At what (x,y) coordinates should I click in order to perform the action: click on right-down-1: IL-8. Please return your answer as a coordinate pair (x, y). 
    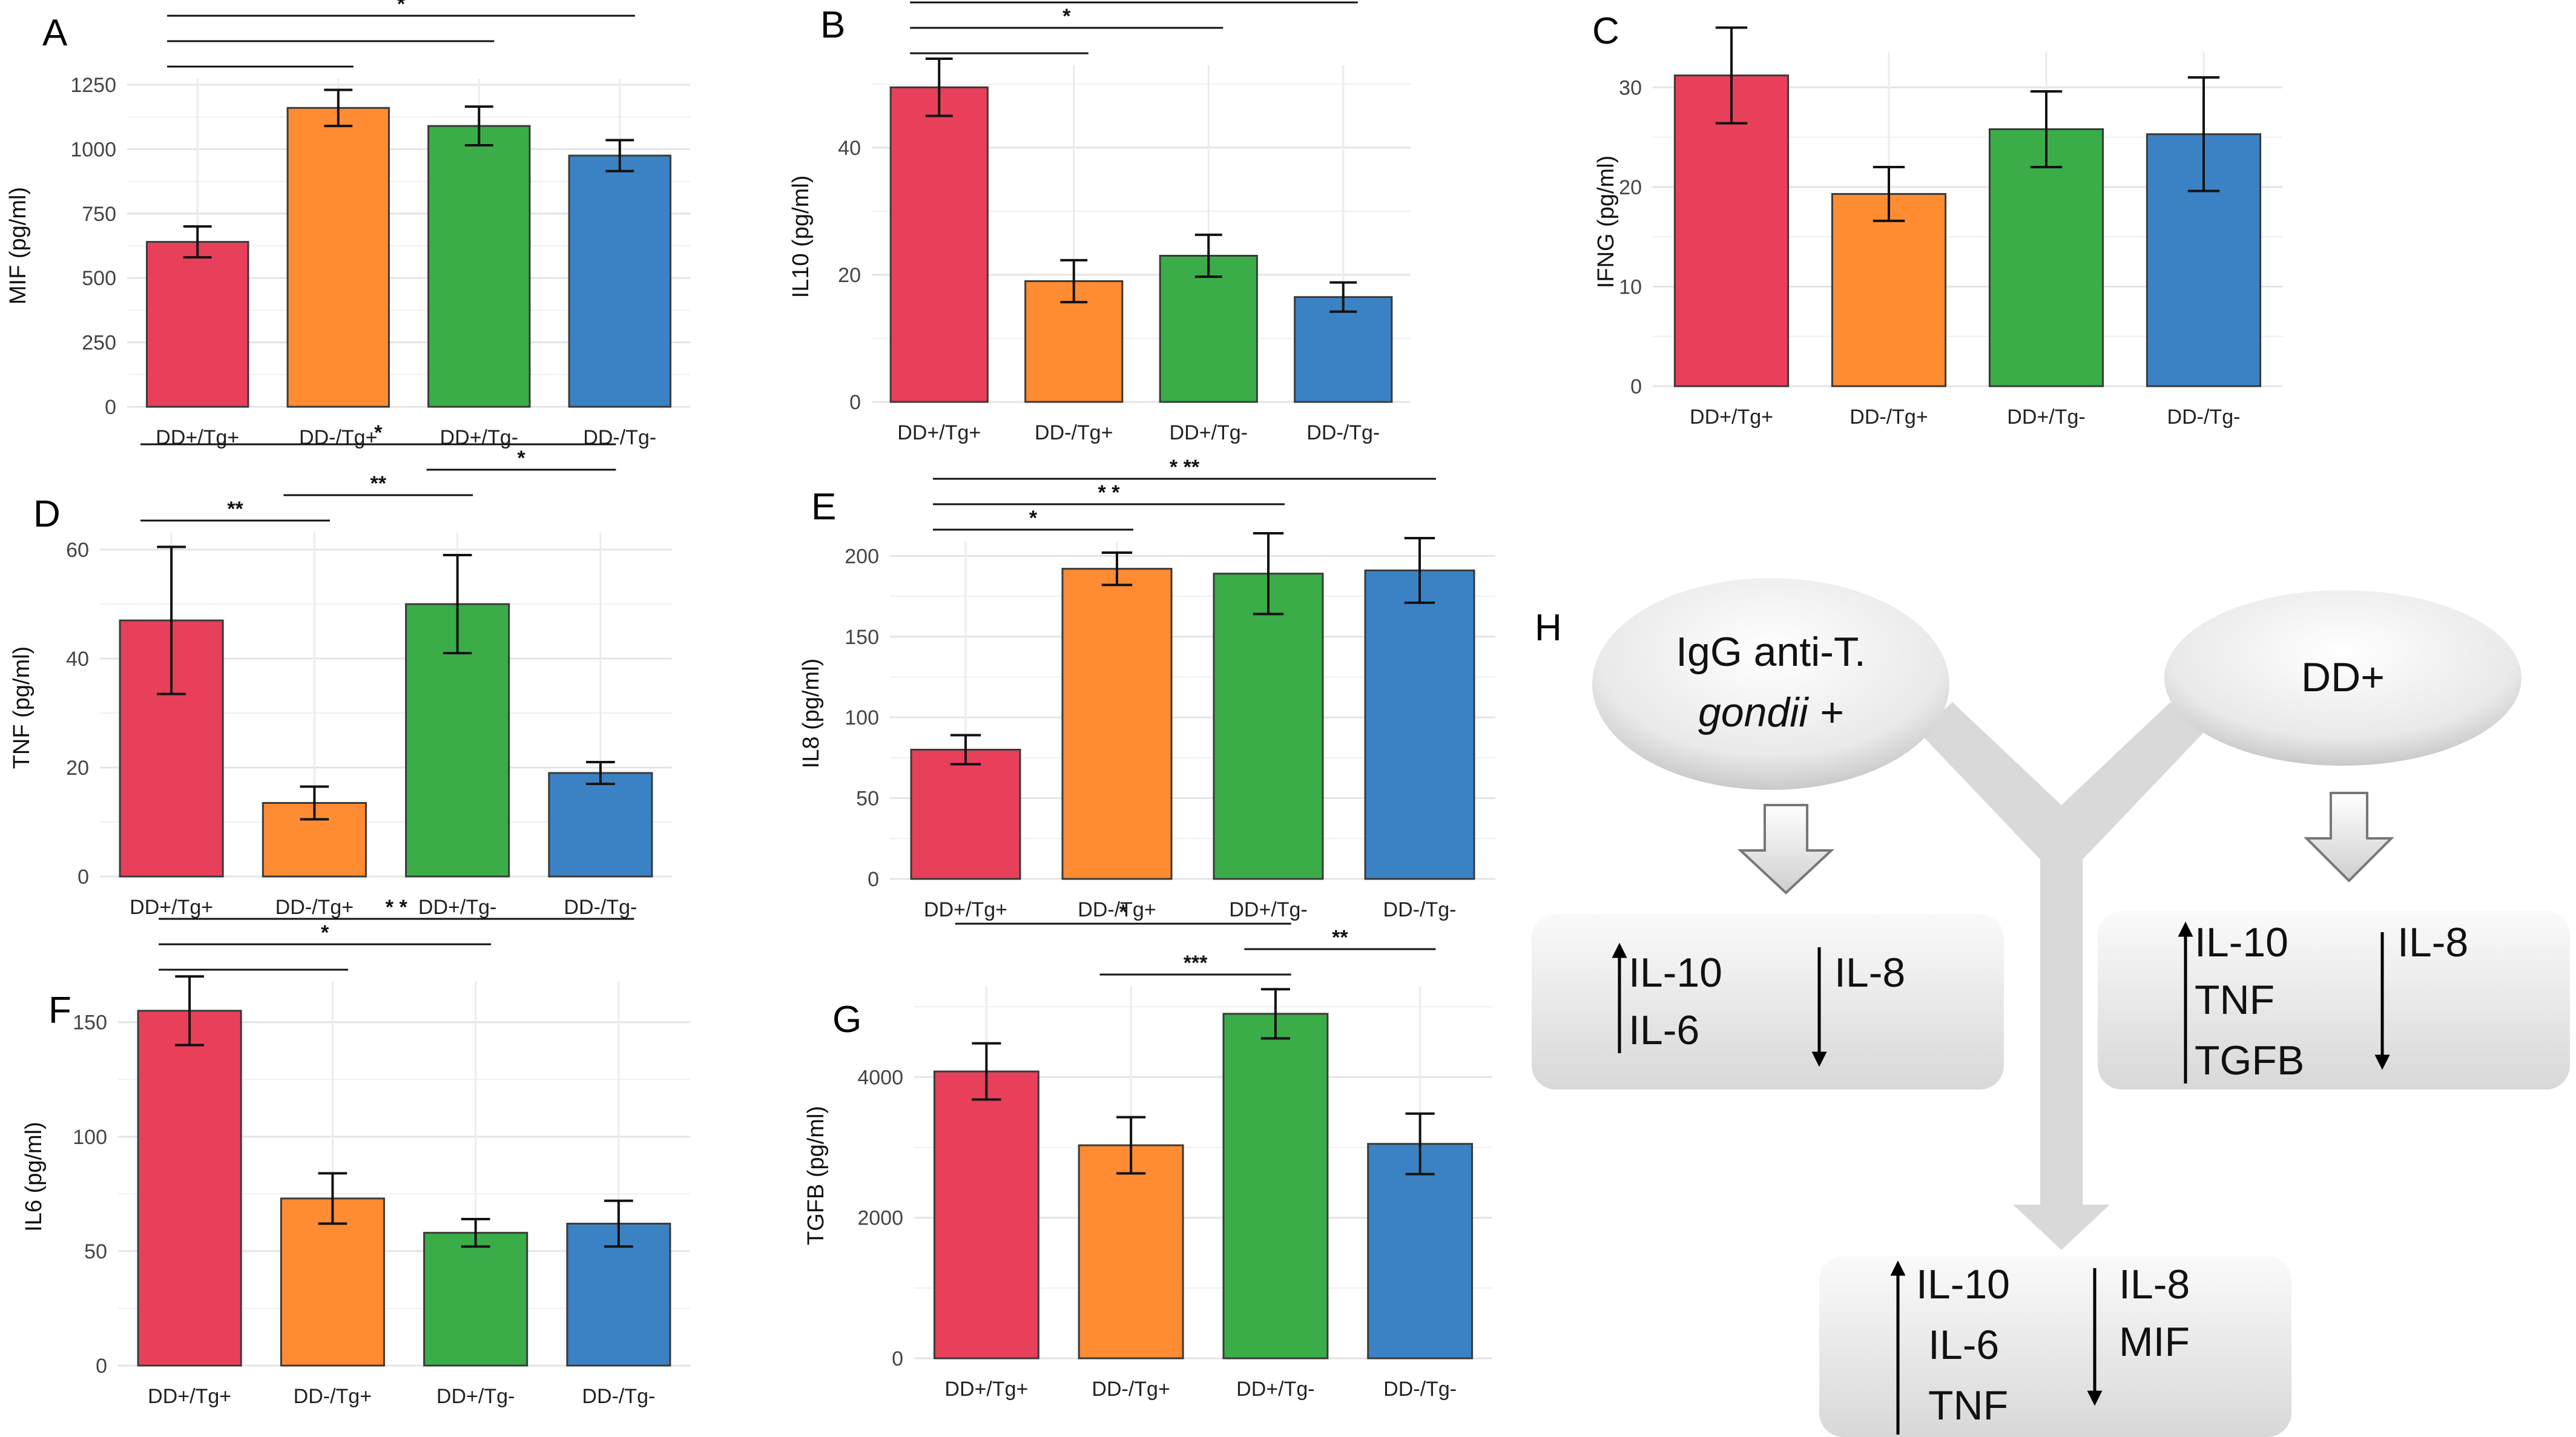
    Looking at the image, I should click on (2432, 942).